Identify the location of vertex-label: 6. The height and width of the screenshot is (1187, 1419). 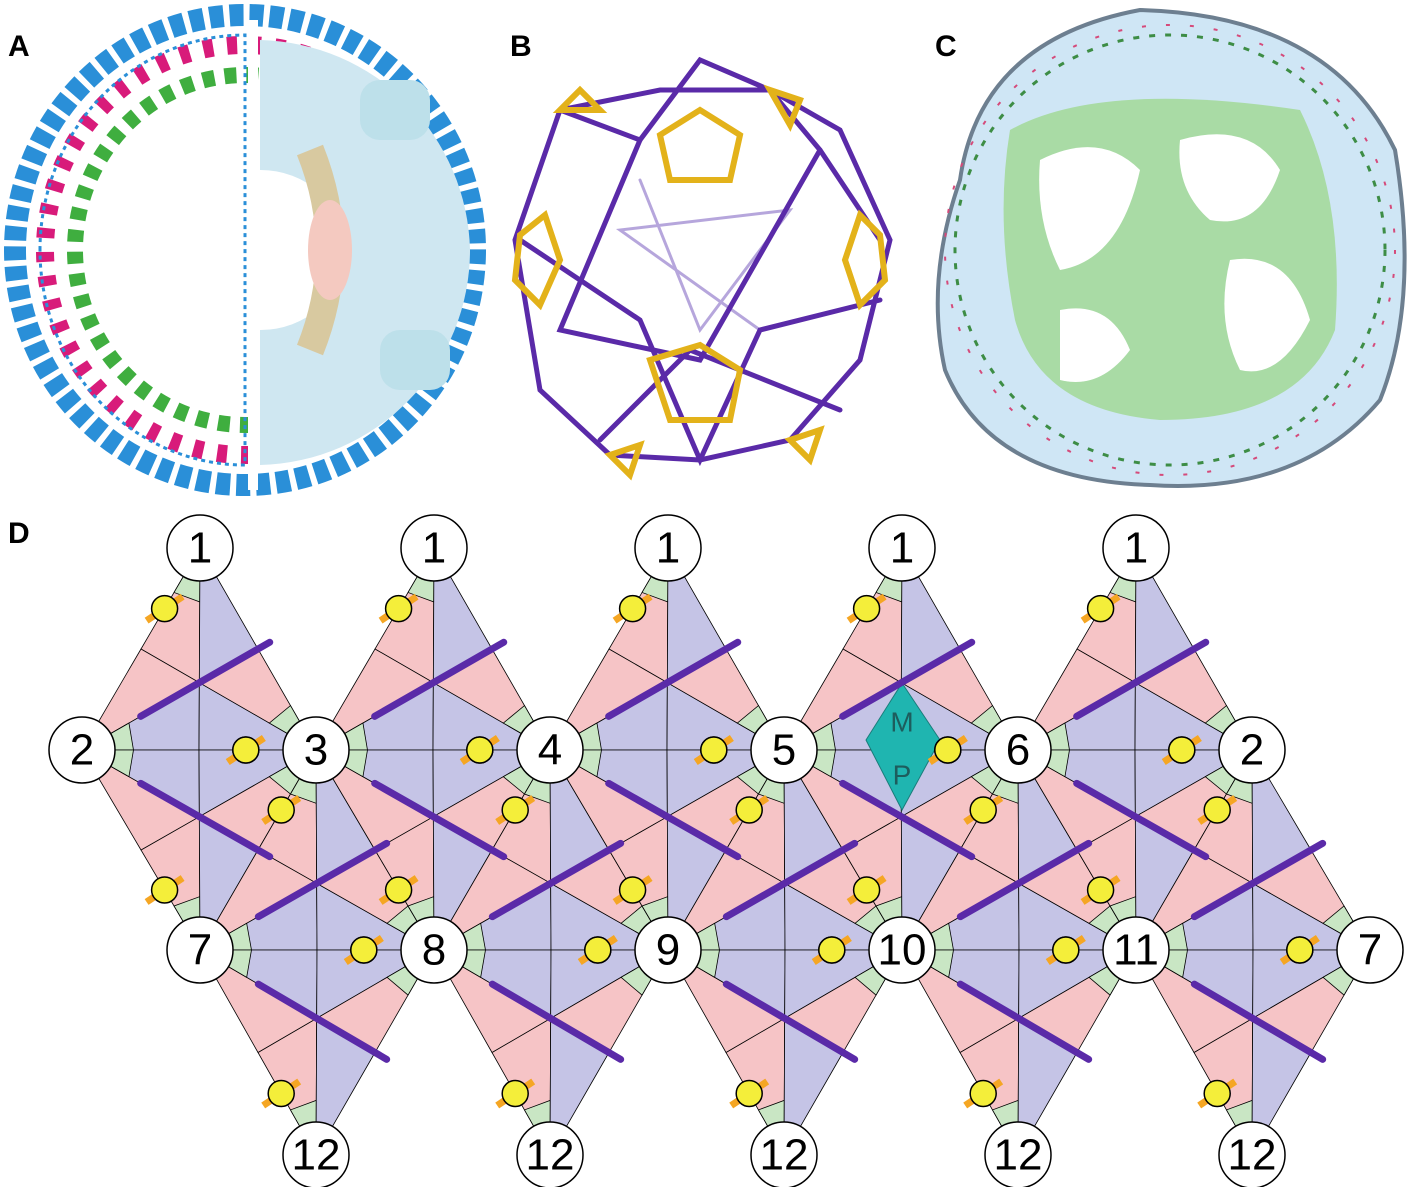
(1018, 750).